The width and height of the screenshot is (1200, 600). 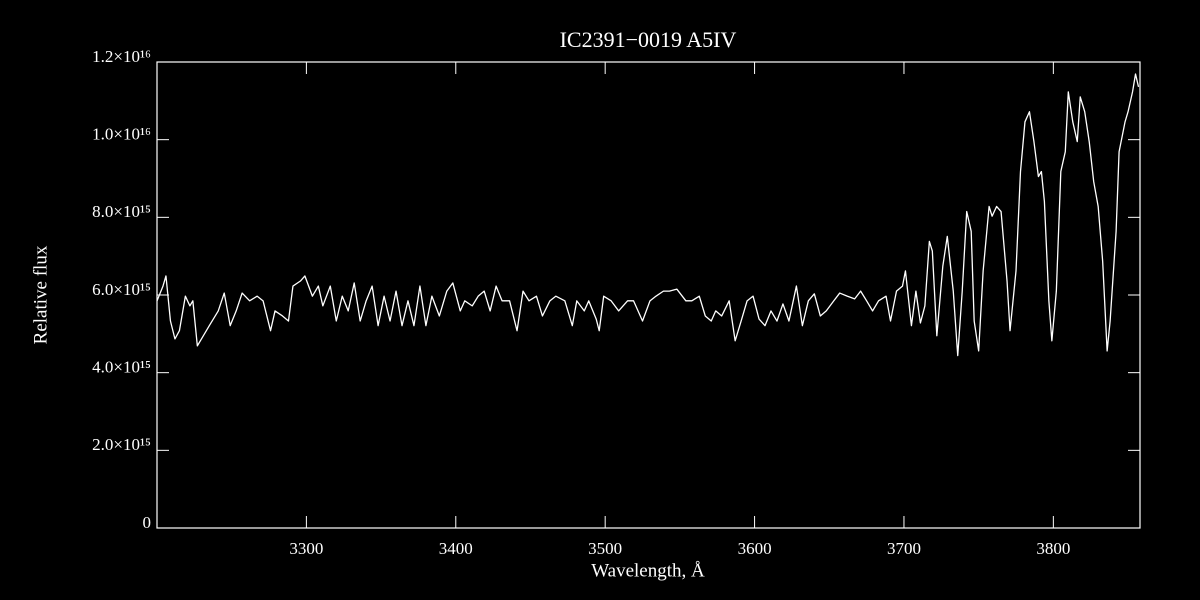 I want to click on y-tick-label: 6.0×10¹⁵, so click(x=121, y=289).